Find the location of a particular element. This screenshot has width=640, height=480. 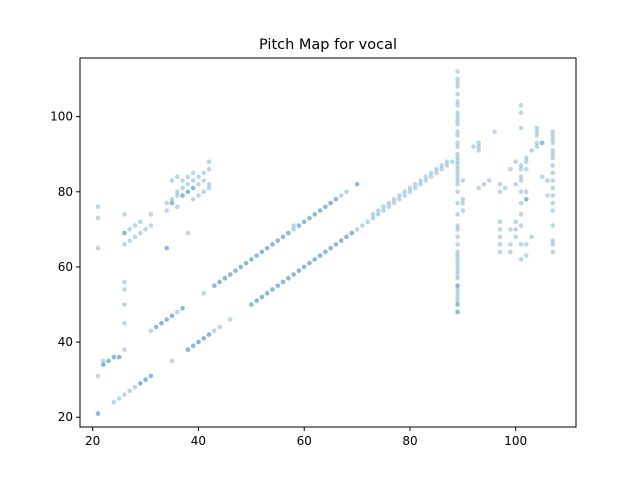

x-tick-label: 20 is located at coordinates (92, 441).